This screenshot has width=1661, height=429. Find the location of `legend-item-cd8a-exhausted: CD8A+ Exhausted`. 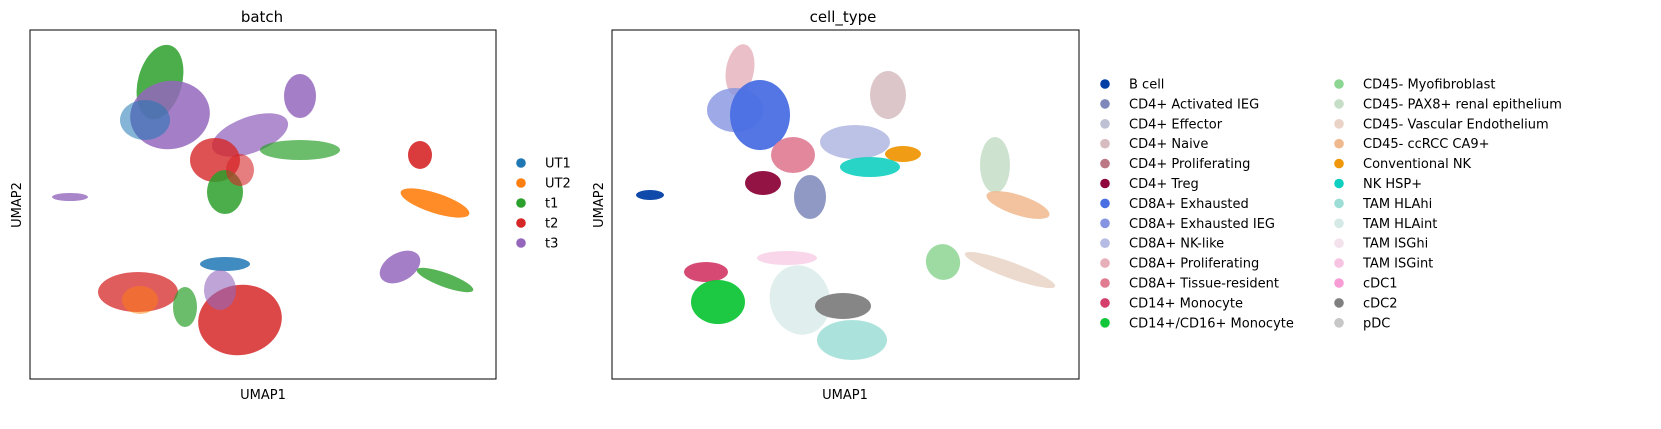

legend-item-cd8a-exhausted: CD8A+ Exhausted is located at coordinates (1174, 204).